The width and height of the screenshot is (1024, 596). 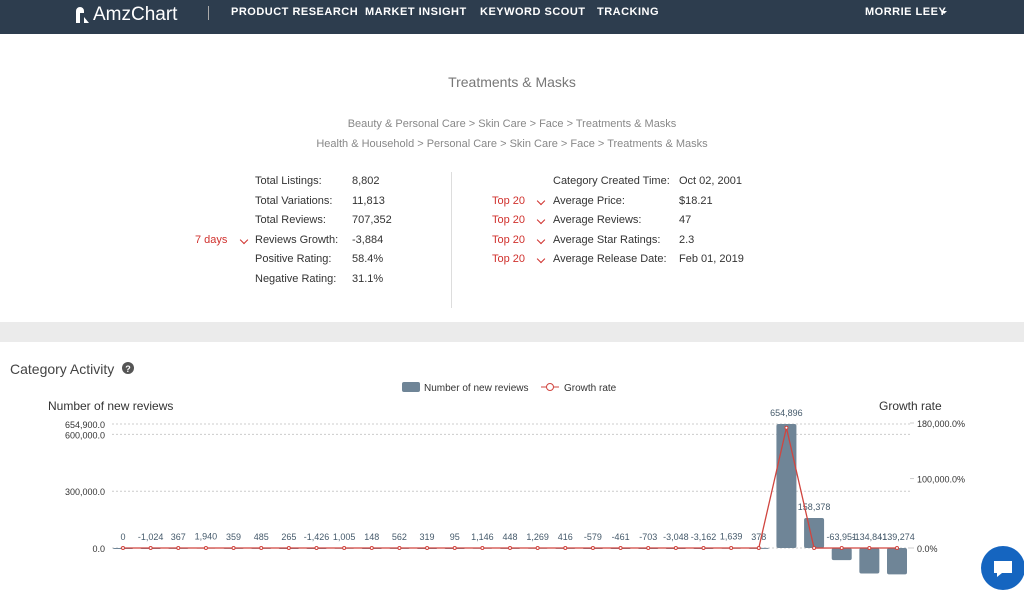 What do you see at coordinates (550, 387) in the screenshot?
I see `legend-marker` at bounding box center [550, 387].